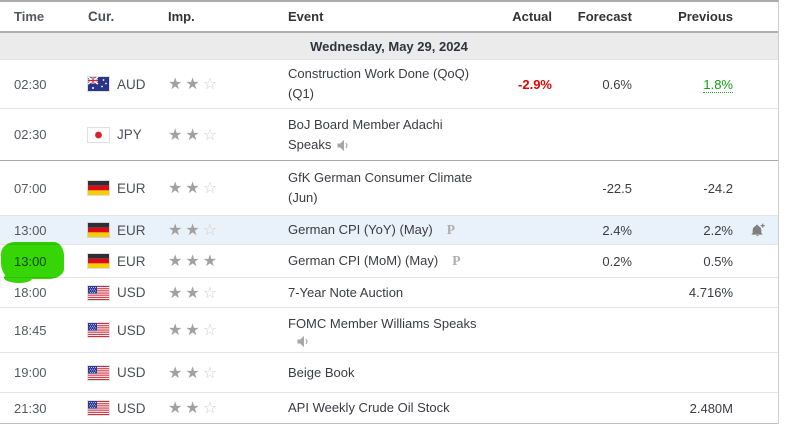  What do you see at coordinates (705, 16) in the screenshot?
I see `col-header-previous: Previous` at bounding box center [705, 16].